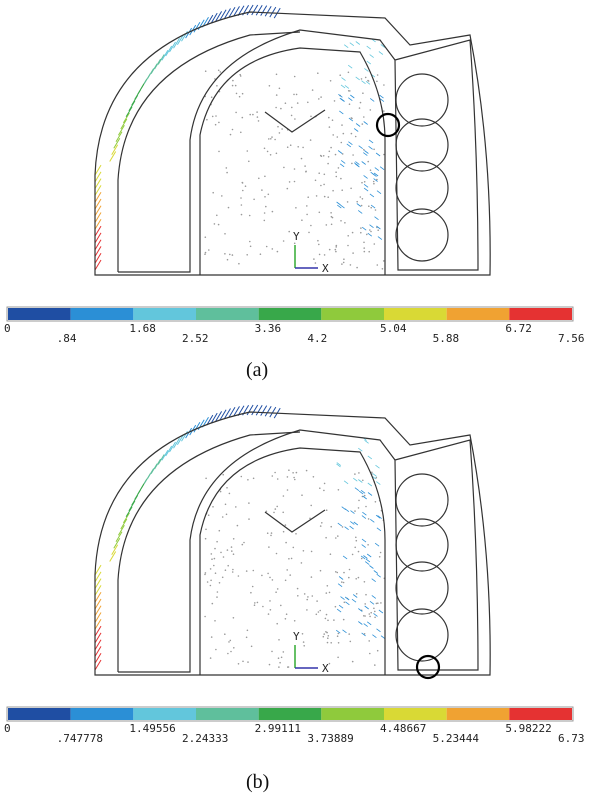 The height and width of the screenshot is (804, 606). What do you see at coordinates (296, 236) in the screenshot?
I see `triad-y-label: Y` at bounding box center [296, 236].